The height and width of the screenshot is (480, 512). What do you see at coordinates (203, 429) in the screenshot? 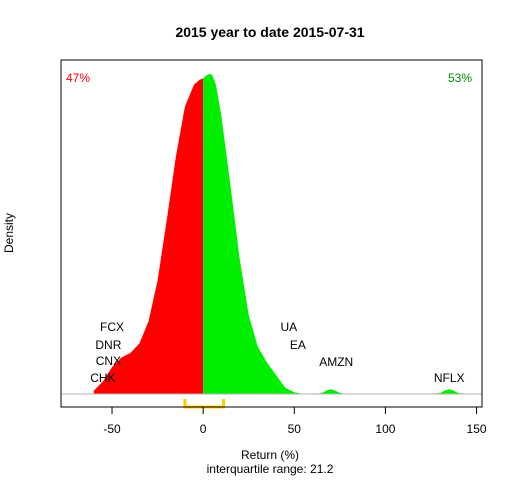
I see `x-tick-label: 0` at bounding box center [203, 429].